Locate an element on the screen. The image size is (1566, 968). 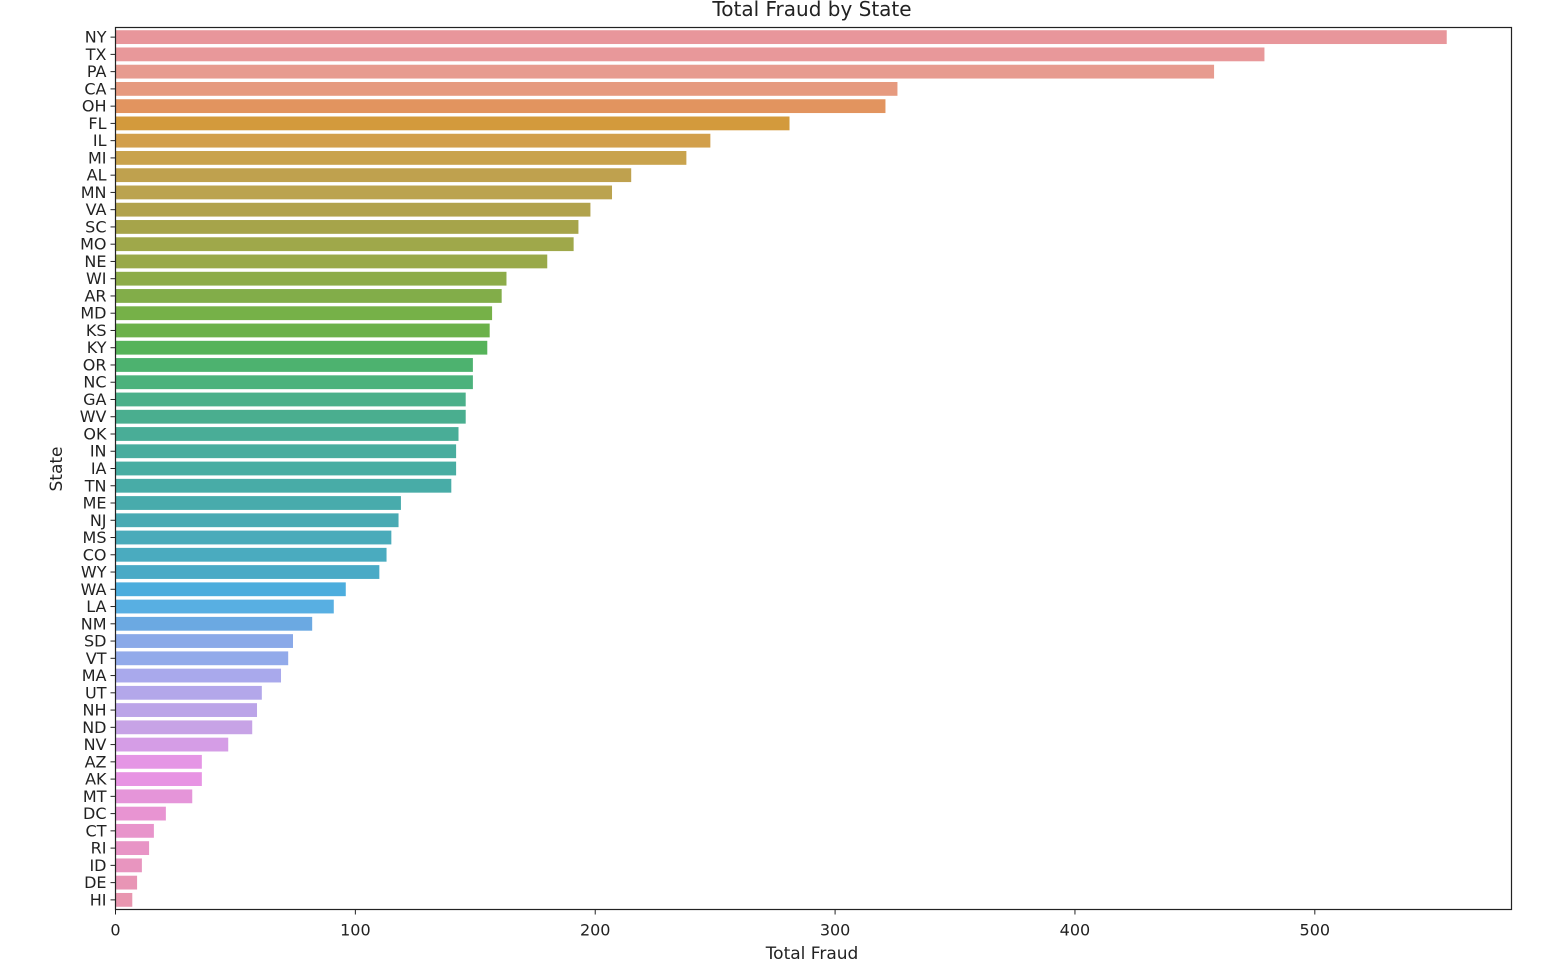
y-tick-label: RI is located at coordinates (99, 848).